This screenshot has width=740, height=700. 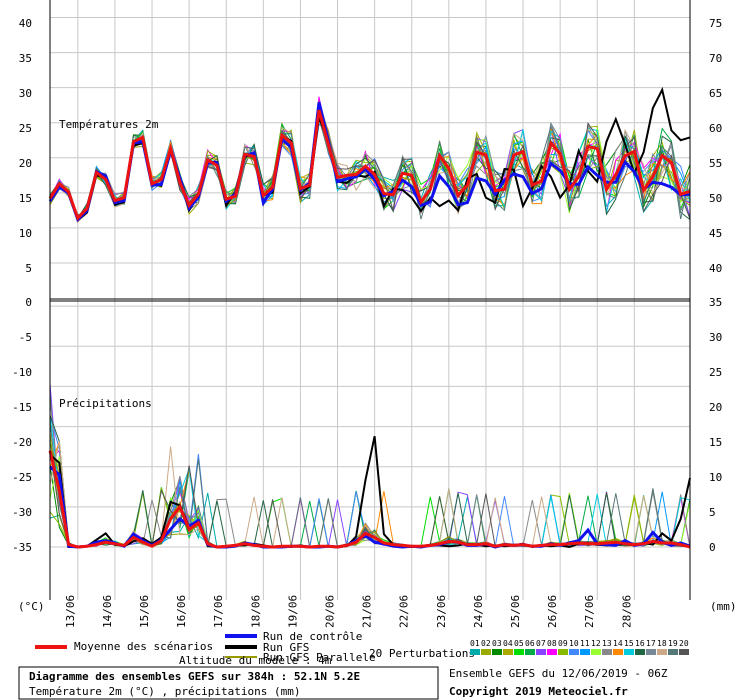 What do you see at coordinates (715, 233) in the screenshot?
I see `y-tick-label: 45` at bounding box center [715, 233].